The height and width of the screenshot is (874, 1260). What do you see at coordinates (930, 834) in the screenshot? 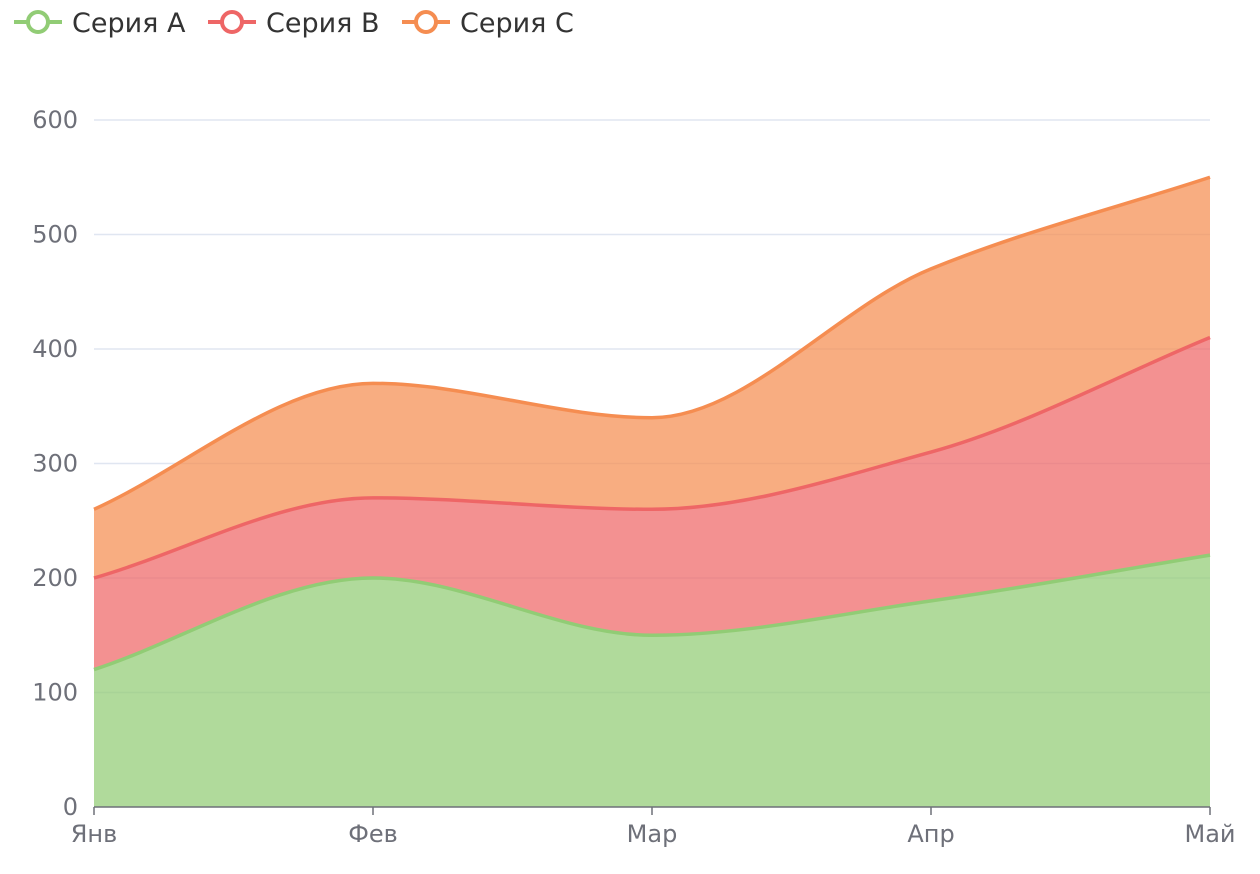
I see `x-tick-label: Апр` at bounding box center [930, 834].